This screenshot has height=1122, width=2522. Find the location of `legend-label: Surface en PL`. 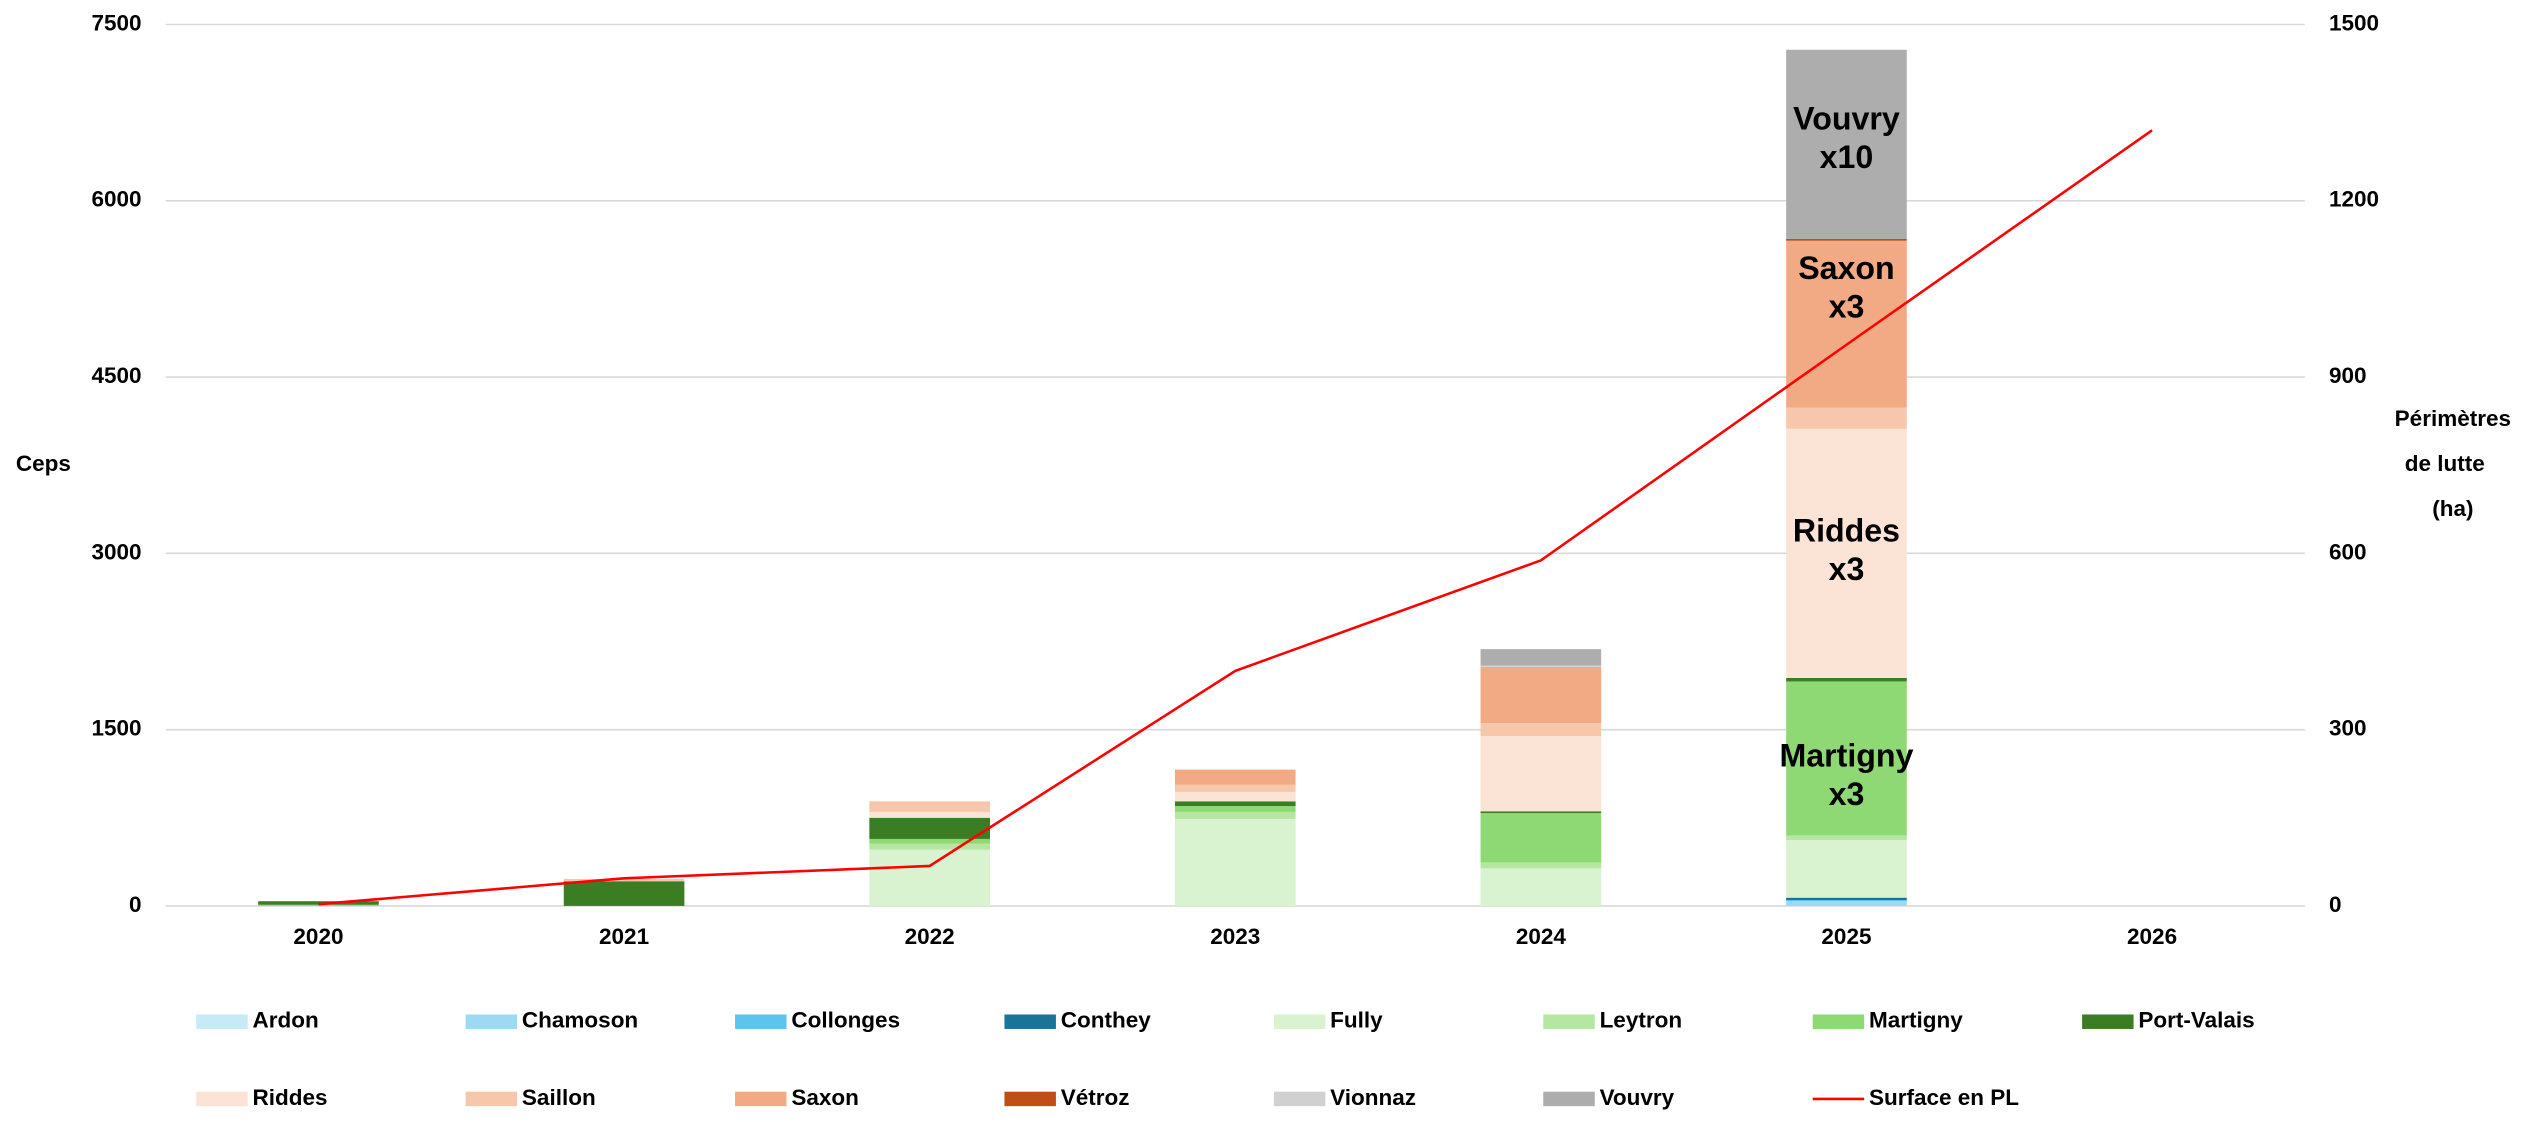

legend-label: Surface en PL is located at coordinates (1944, 1097).